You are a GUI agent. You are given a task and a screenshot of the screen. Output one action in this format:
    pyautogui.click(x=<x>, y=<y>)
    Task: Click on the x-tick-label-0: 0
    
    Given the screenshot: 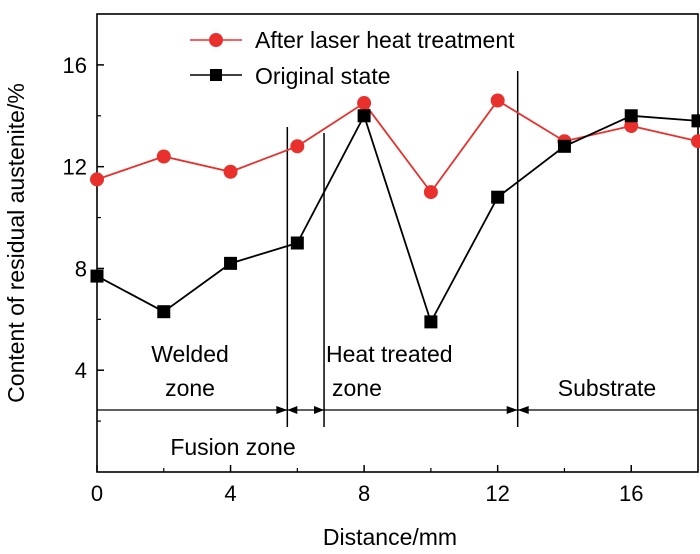 What is the action you would take?
    pyautogui.click(x=97, y=493)
    